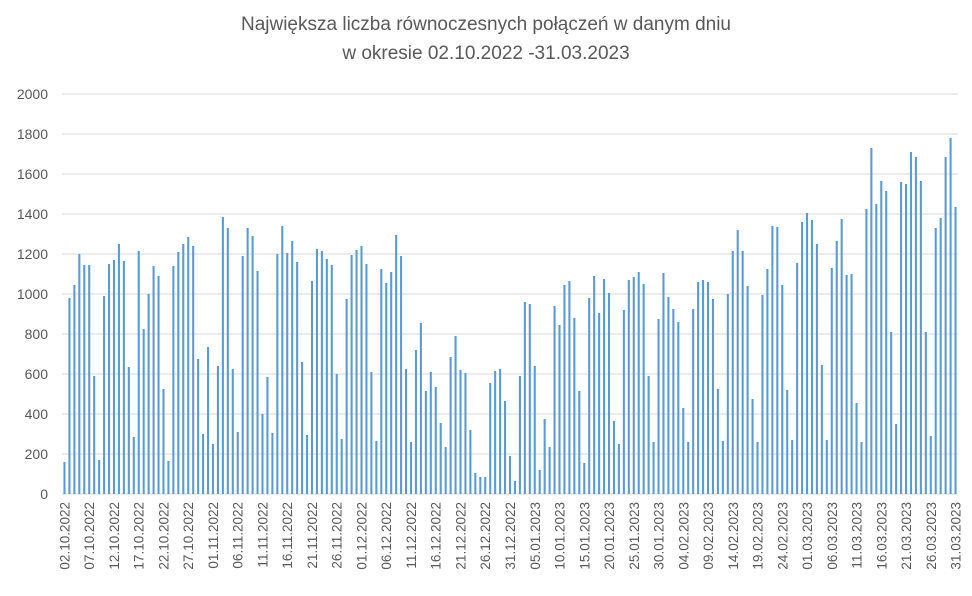  What do you see at coordinates (164, 536) in the screenshot?
I see `x-tick-label: 22.10.2022` at bounding box center [164, 536].